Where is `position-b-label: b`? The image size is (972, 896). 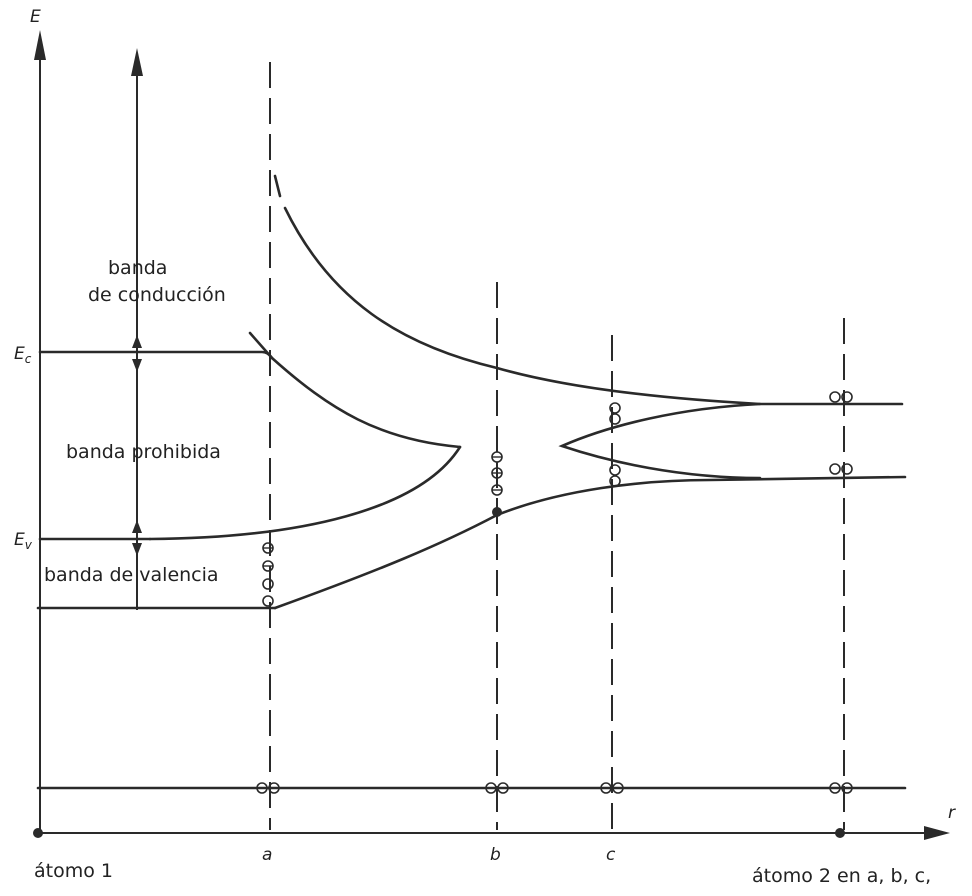 position-b-label: b is located at coordinates (495, 855).